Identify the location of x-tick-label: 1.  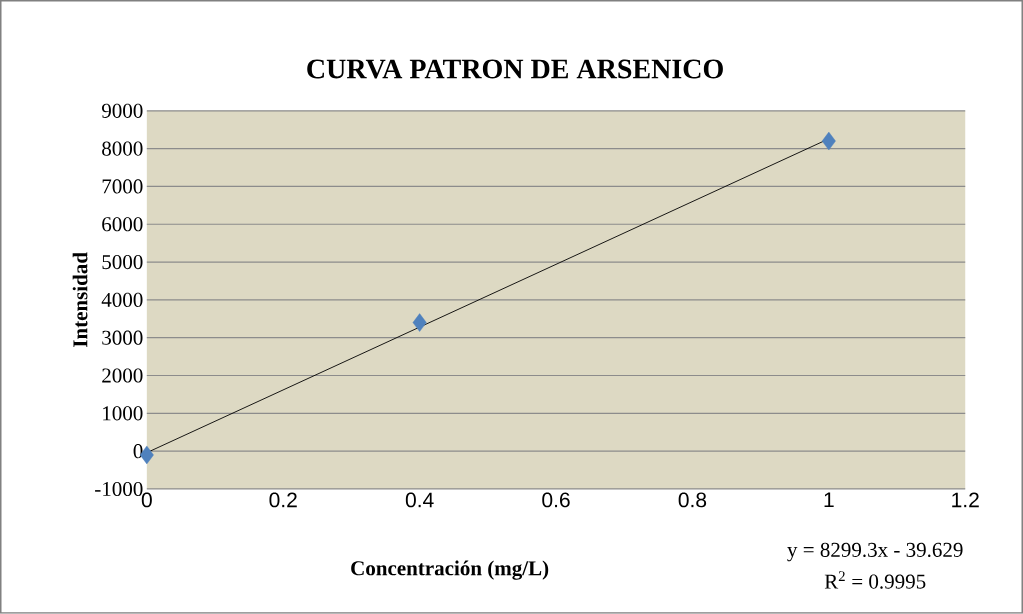
(829, 500).